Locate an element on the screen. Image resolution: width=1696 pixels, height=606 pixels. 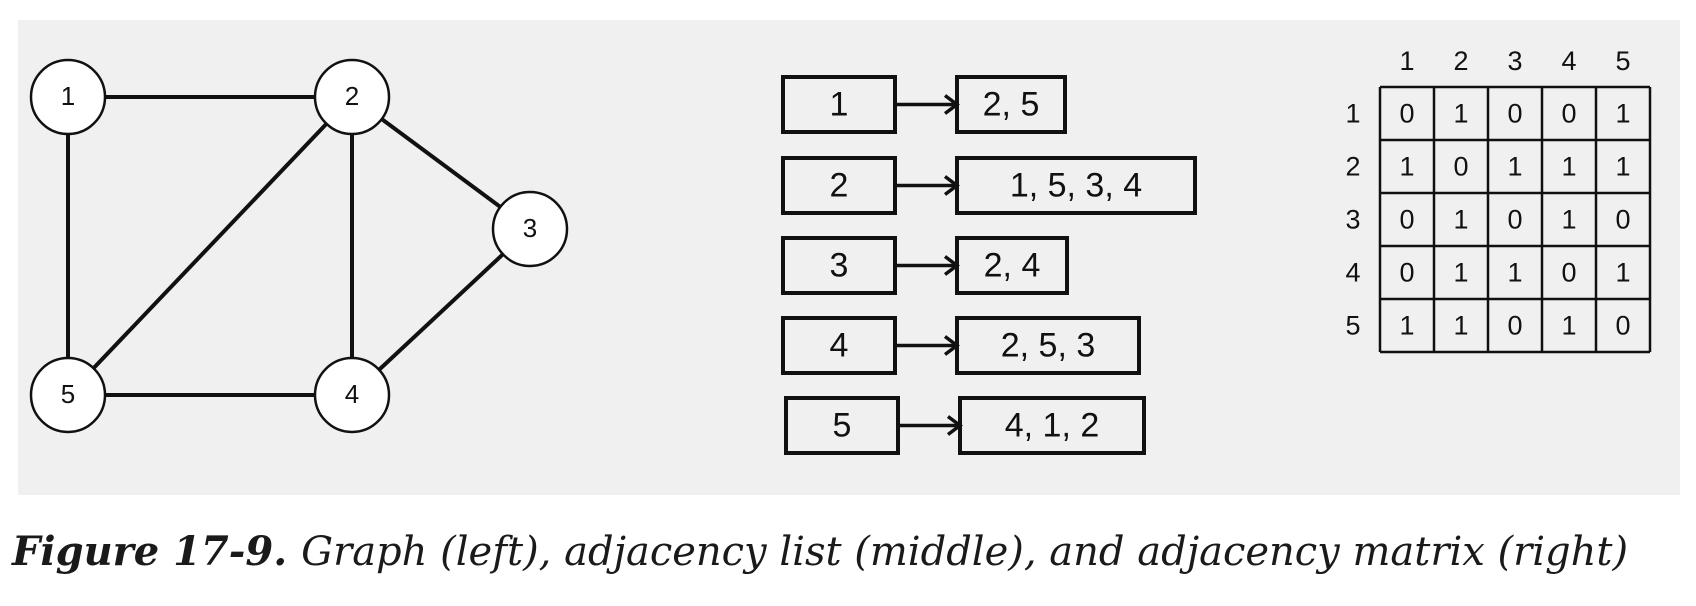
matrix-cell-1-2: 1 is located at coordinates (1460, 114).